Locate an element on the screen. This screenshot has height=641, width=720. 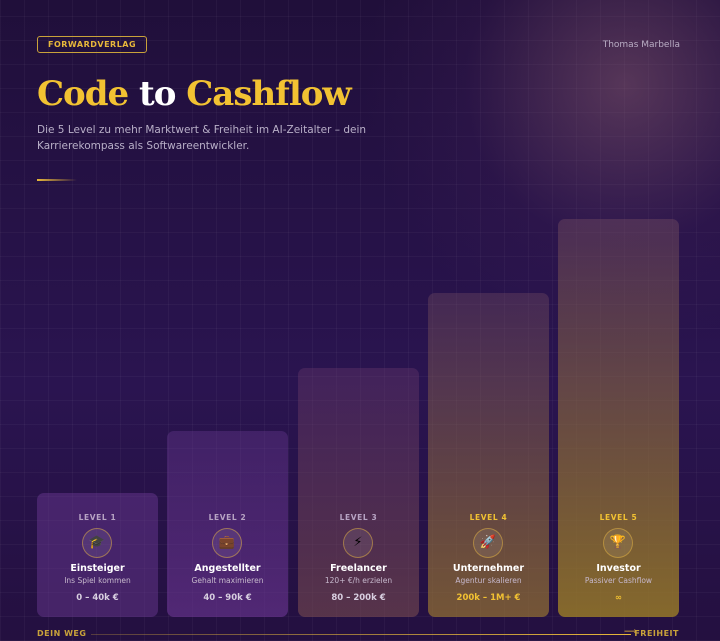
level-range: 200k – 1M+ € is located at coordinates (488, 598).